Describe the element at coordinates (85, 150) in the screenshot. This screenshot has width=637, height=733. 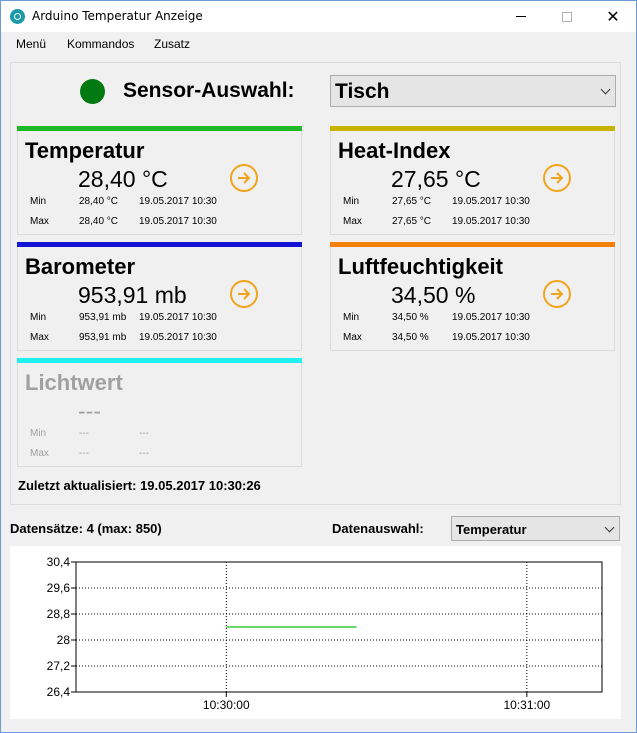
I see `card-title: Temperatur` at that location.